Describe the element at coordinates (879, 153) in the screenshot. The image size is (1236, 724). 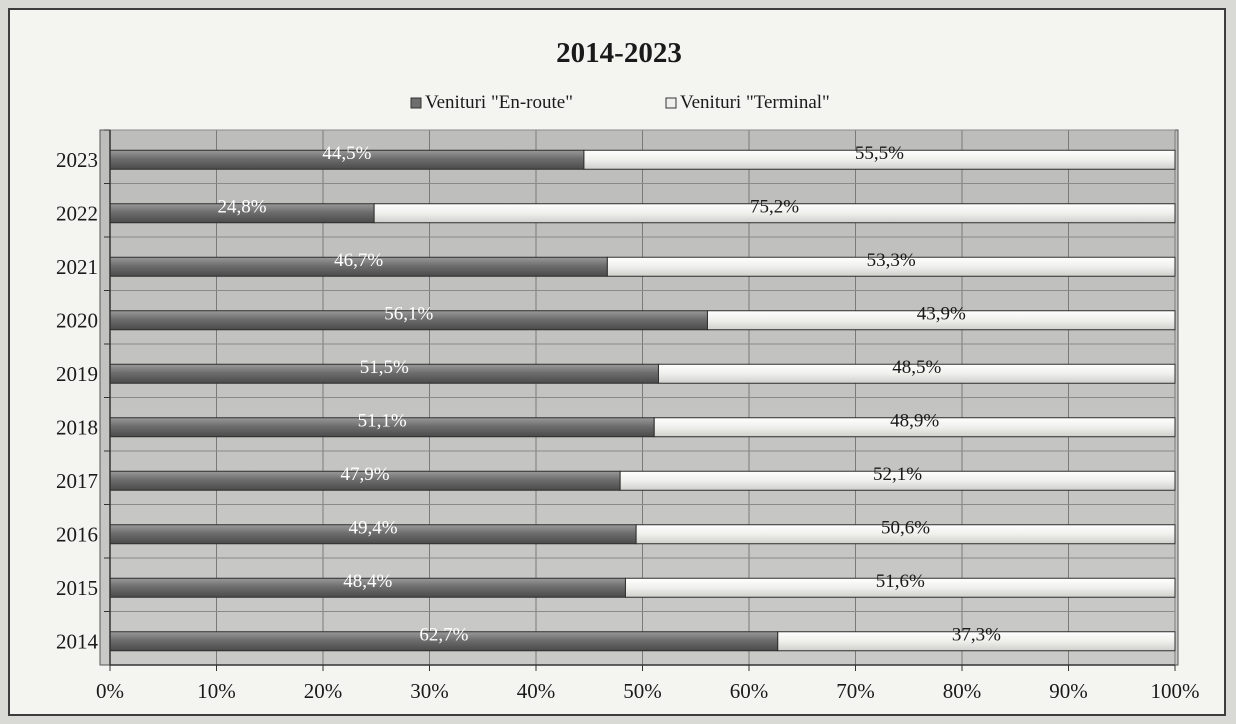
I see `data-label-terminal-2023: 55,5%` at that location.